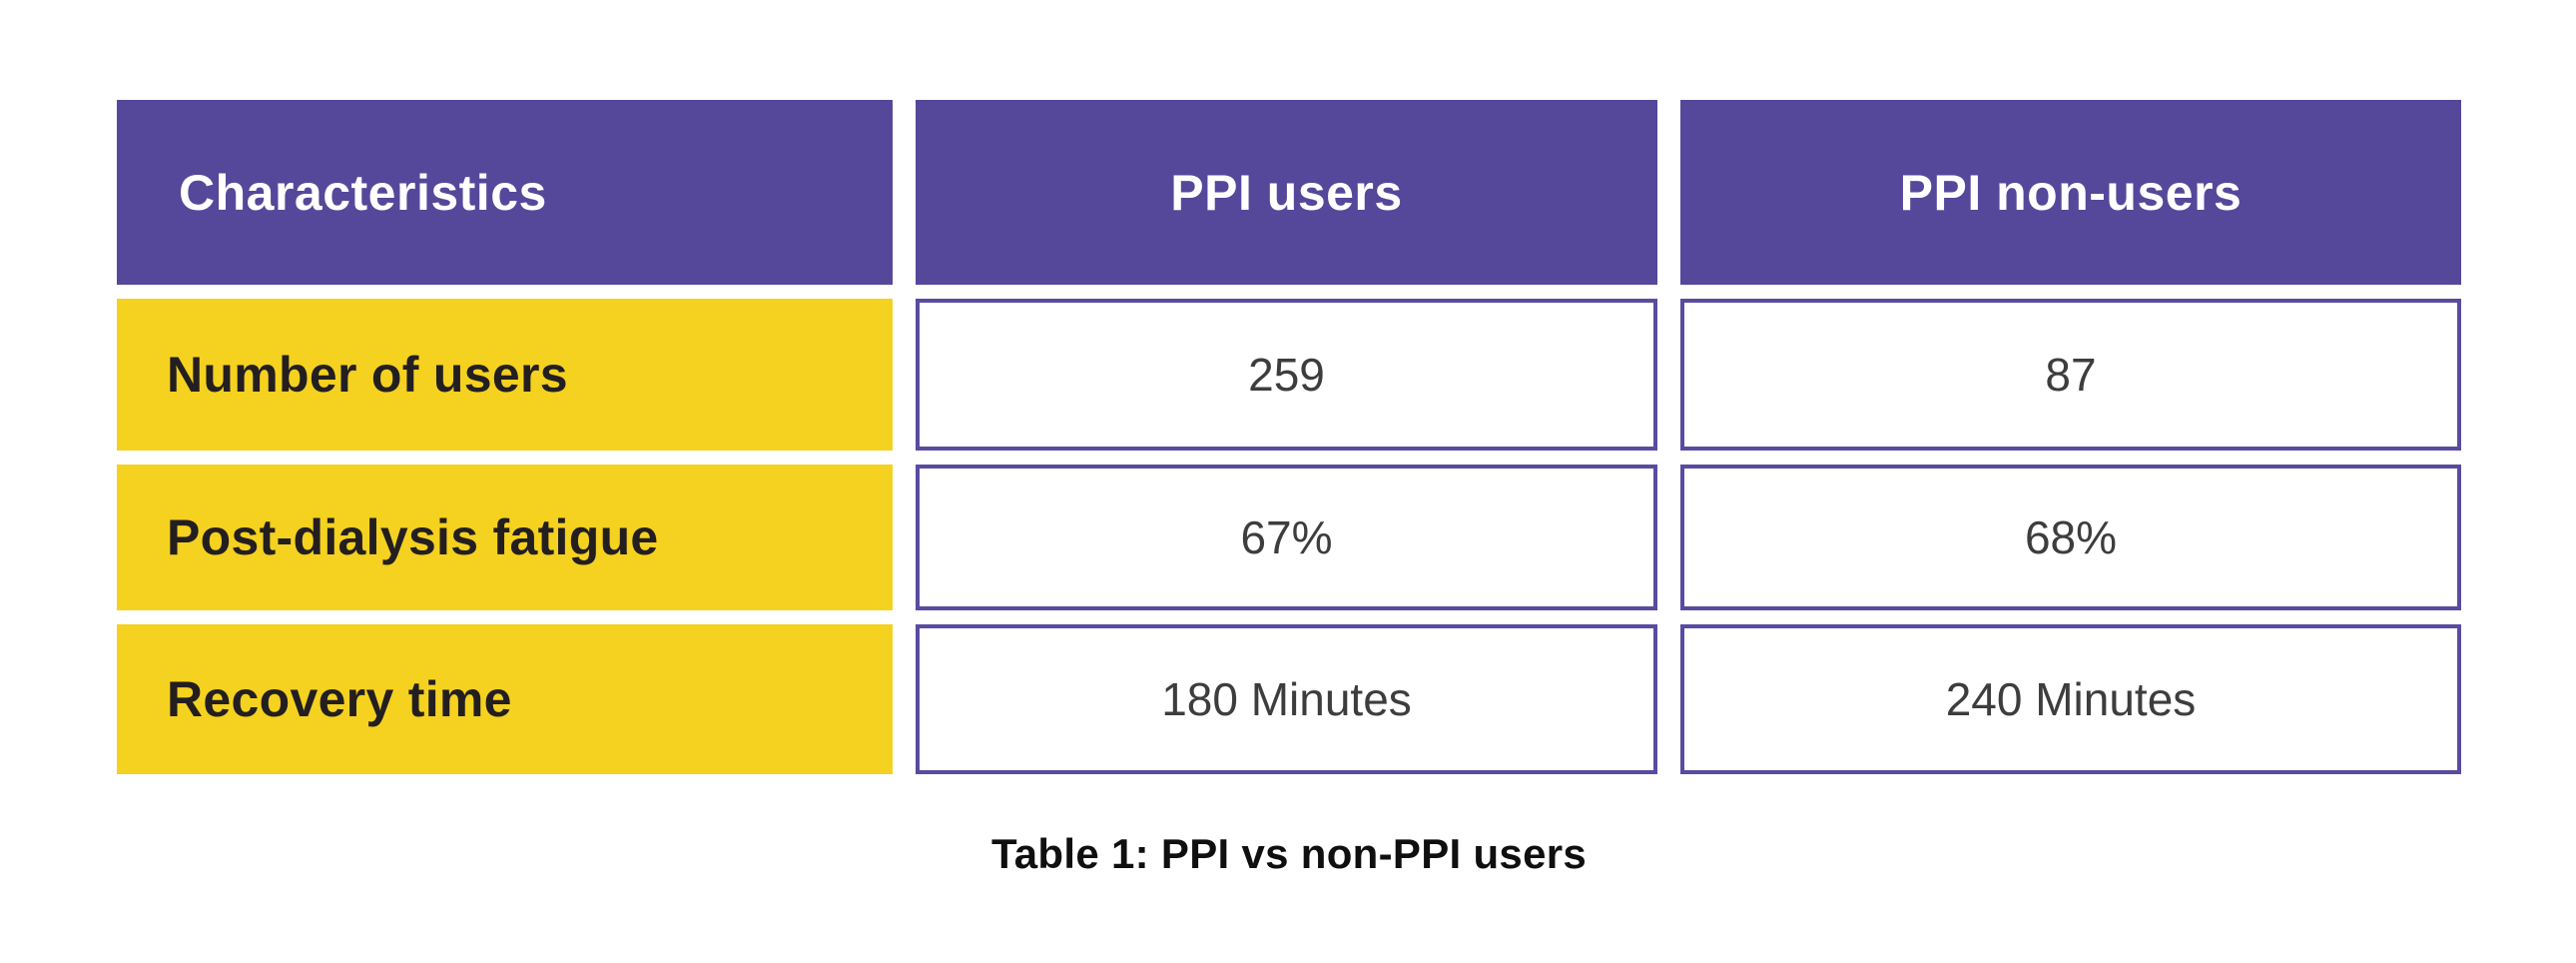 This screenshot has width=2576, height=963. I want to click on table-caption: Table 1: PPI vs non-PPI users, so click(1289, 853).